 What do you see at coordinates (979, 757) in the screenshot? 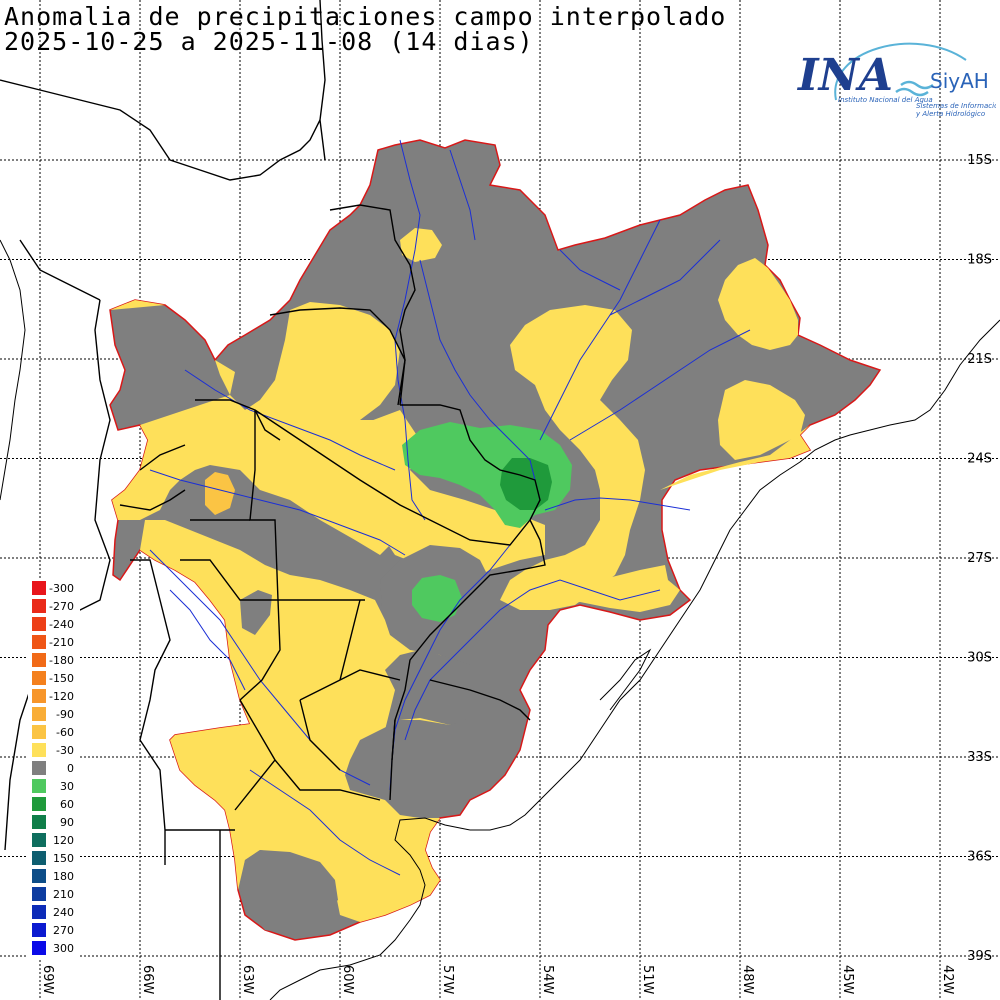
I see `latitude-label: 33S` at bounding box center [979, 757].